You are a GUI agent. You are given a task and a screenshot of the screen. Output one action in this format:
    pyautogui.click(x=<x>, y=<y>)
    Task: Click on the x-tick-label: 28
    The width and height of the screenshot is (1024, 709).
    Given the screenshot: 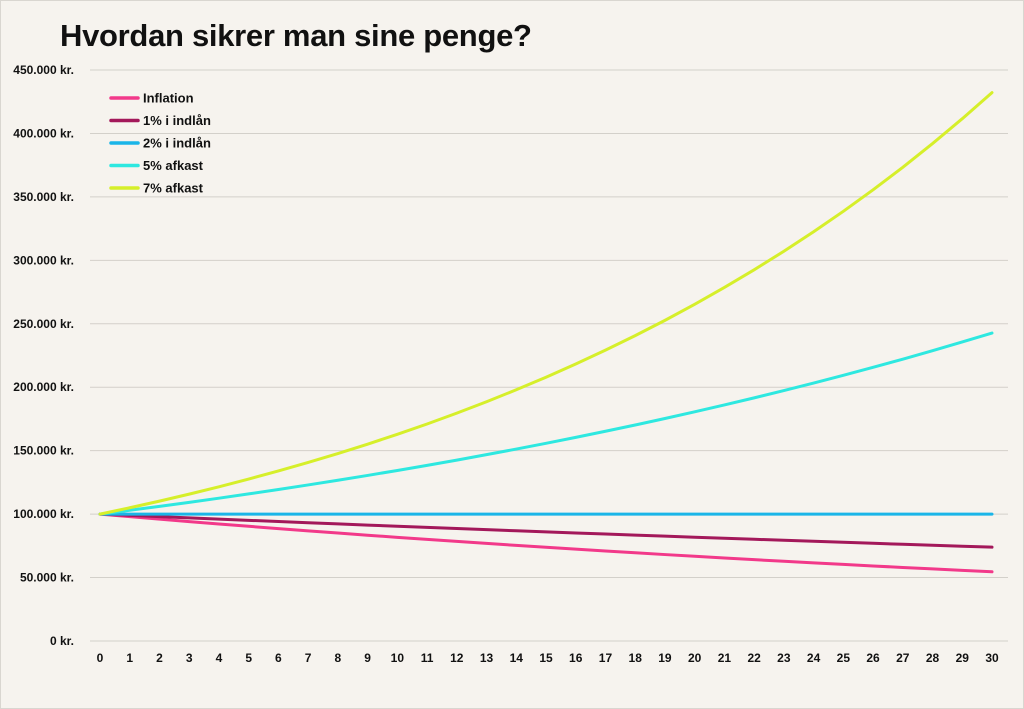 What is the action you would take?
    pyautogui.click(x=933, y=658)
    